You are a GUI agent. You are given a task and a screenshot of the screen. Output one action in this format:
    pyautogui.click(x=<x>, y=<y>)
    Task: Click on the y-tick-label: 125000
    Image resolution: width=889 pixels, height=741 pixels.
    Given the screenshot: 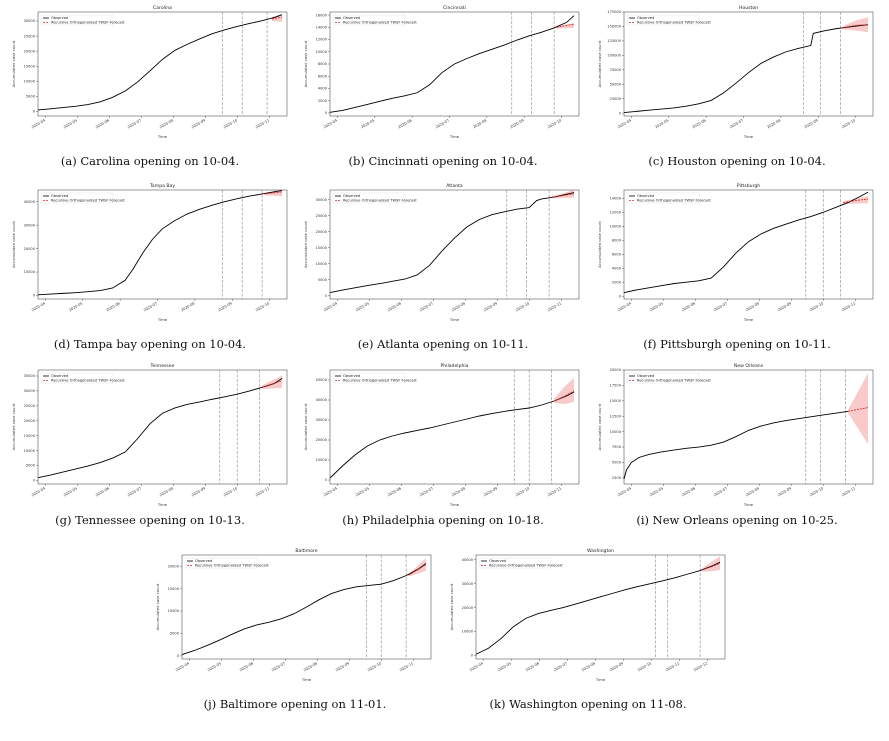 What is the action you would take?
    pyautogui.click(x=614, y=41)
    